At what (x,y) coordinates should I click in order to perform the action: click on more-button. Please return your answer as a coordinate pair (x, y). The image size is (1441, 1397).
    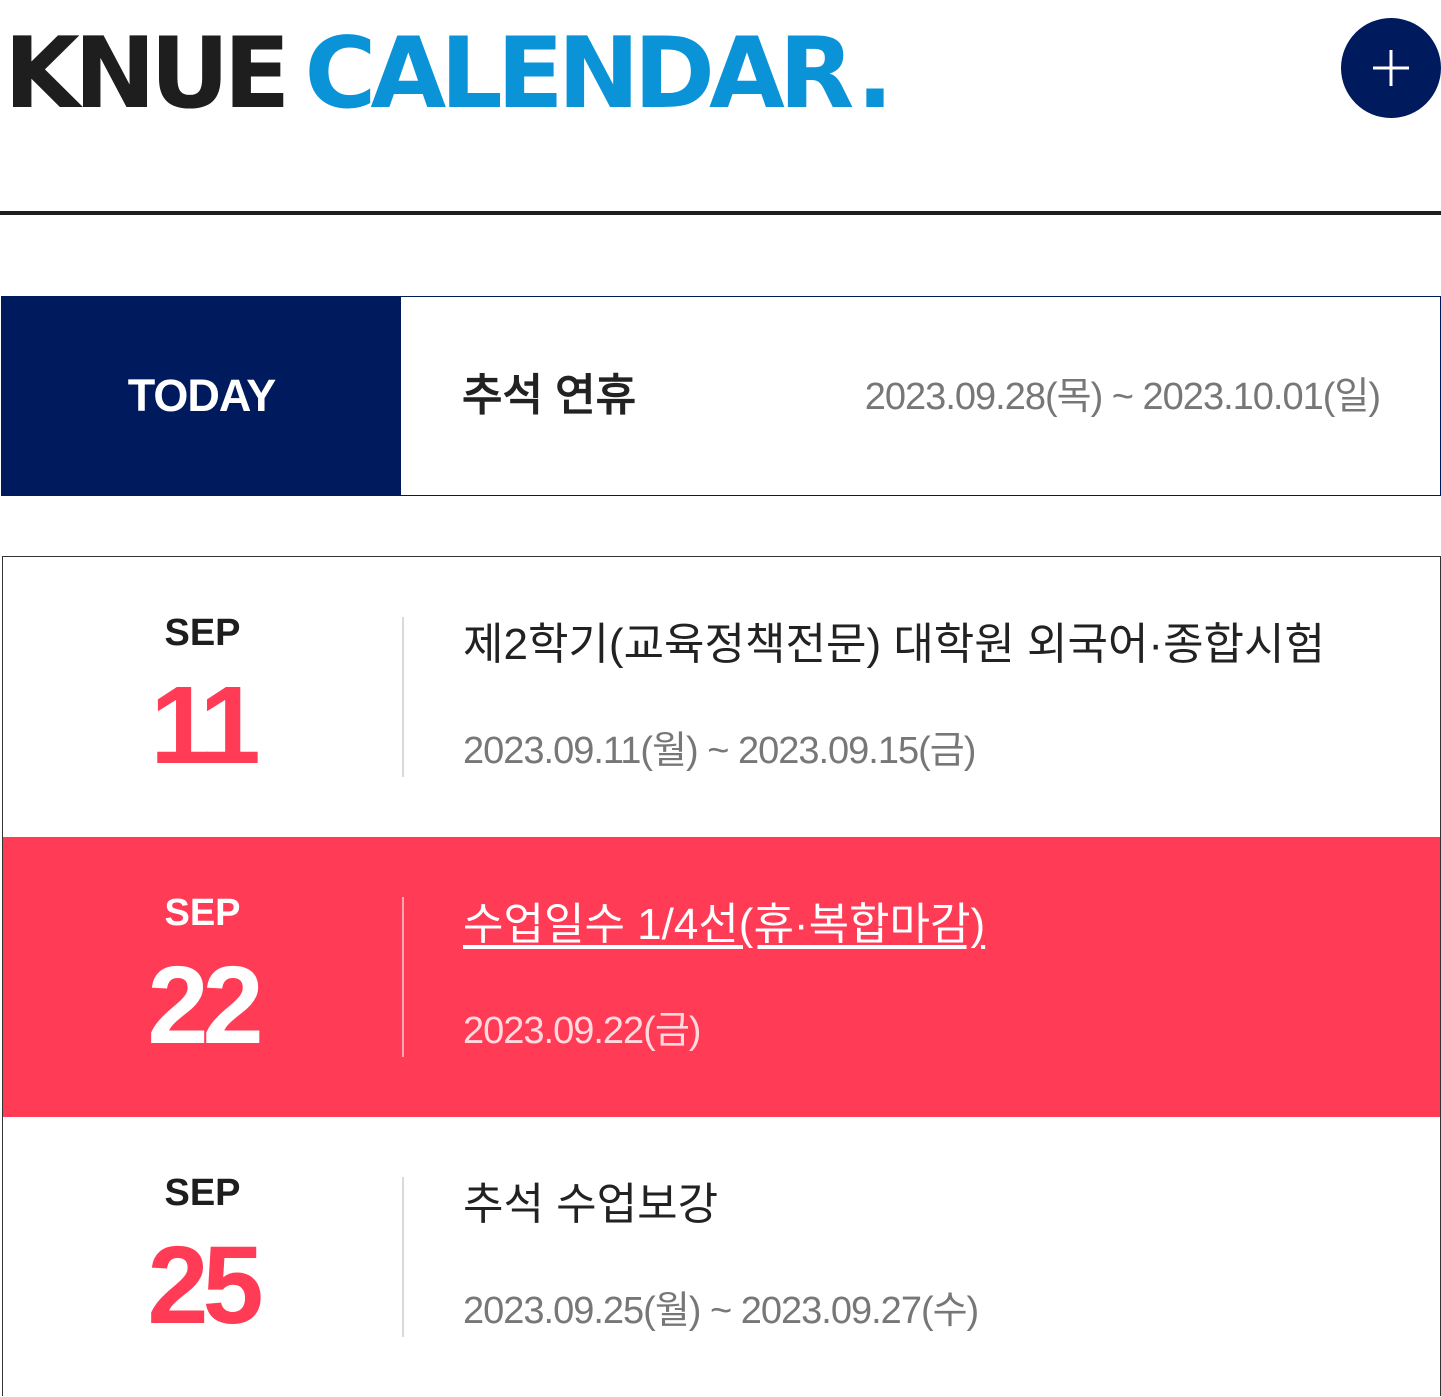
    Looking at the image, I should click on (1391, 68).